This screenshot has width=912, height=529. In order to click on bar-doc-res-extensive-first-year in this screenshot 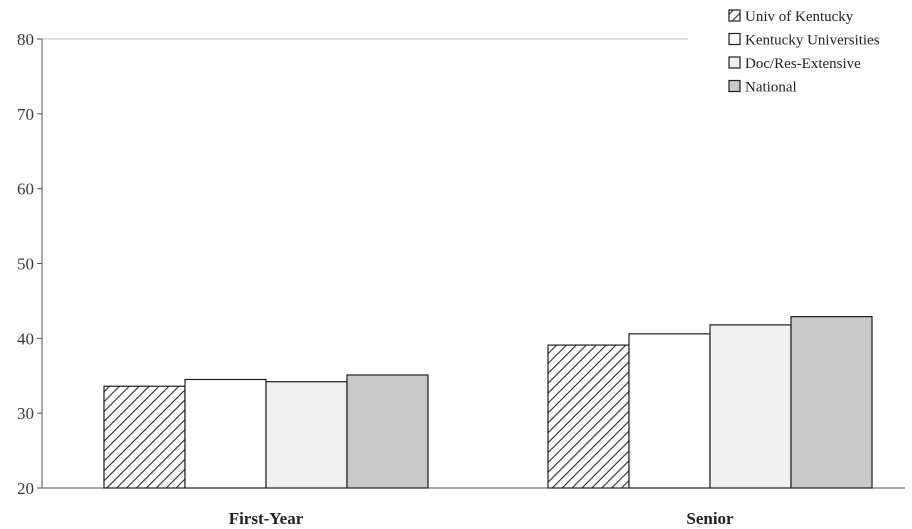, I will do `click(306, 435)`.